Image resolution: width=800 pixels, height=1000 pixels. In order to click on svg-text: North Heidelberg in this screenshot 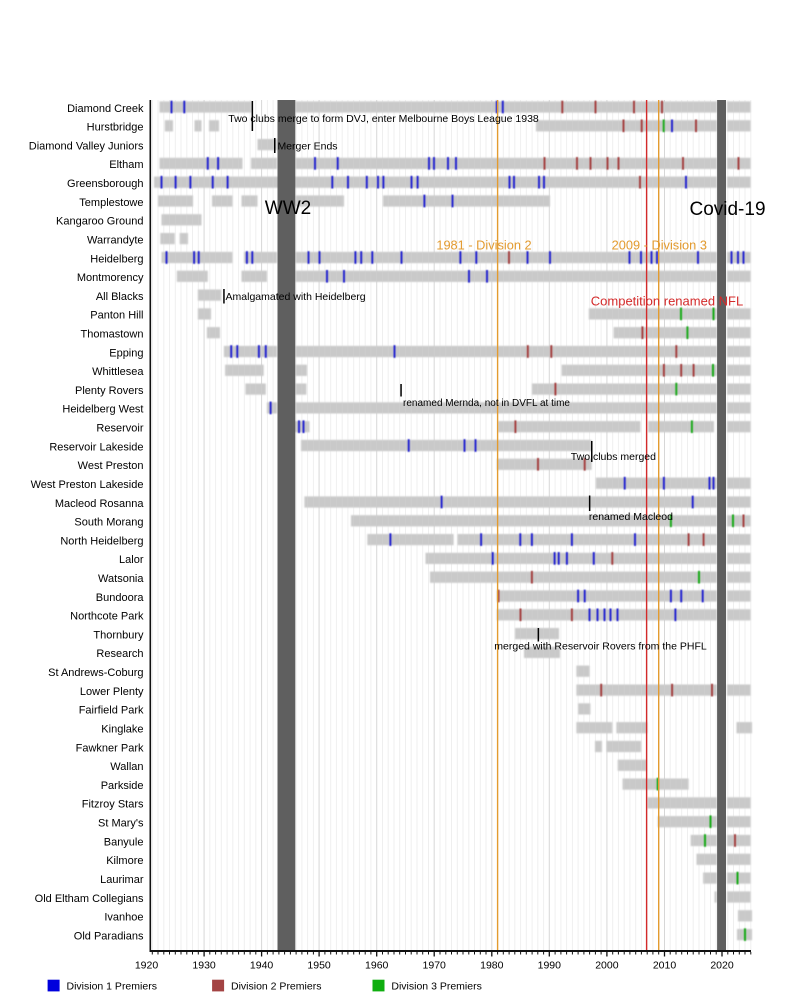, I will do `click(101, 541)`.